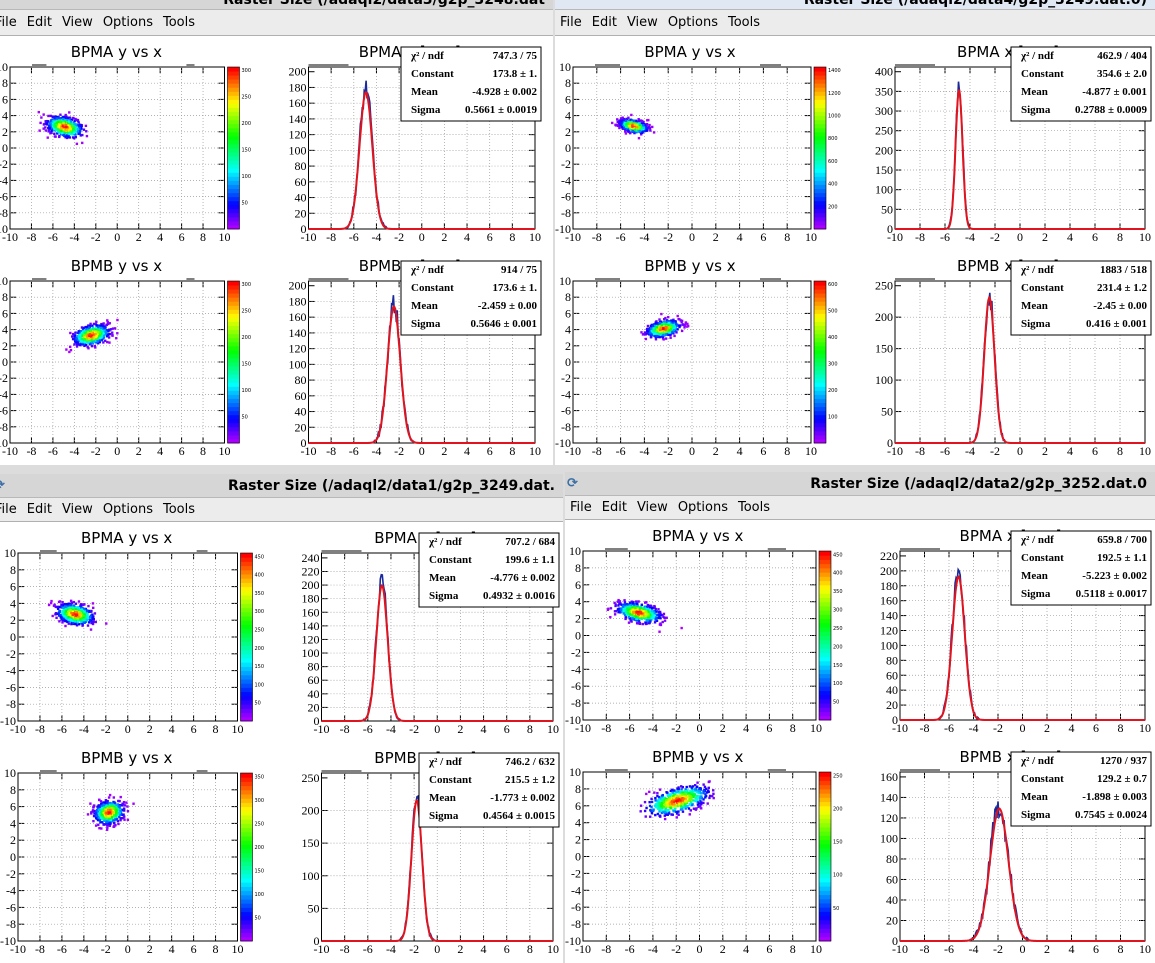  I want to click on window-titlebar: Raster Size (/adaql2/data3/g2p_3248.dat, so click(276, 5).